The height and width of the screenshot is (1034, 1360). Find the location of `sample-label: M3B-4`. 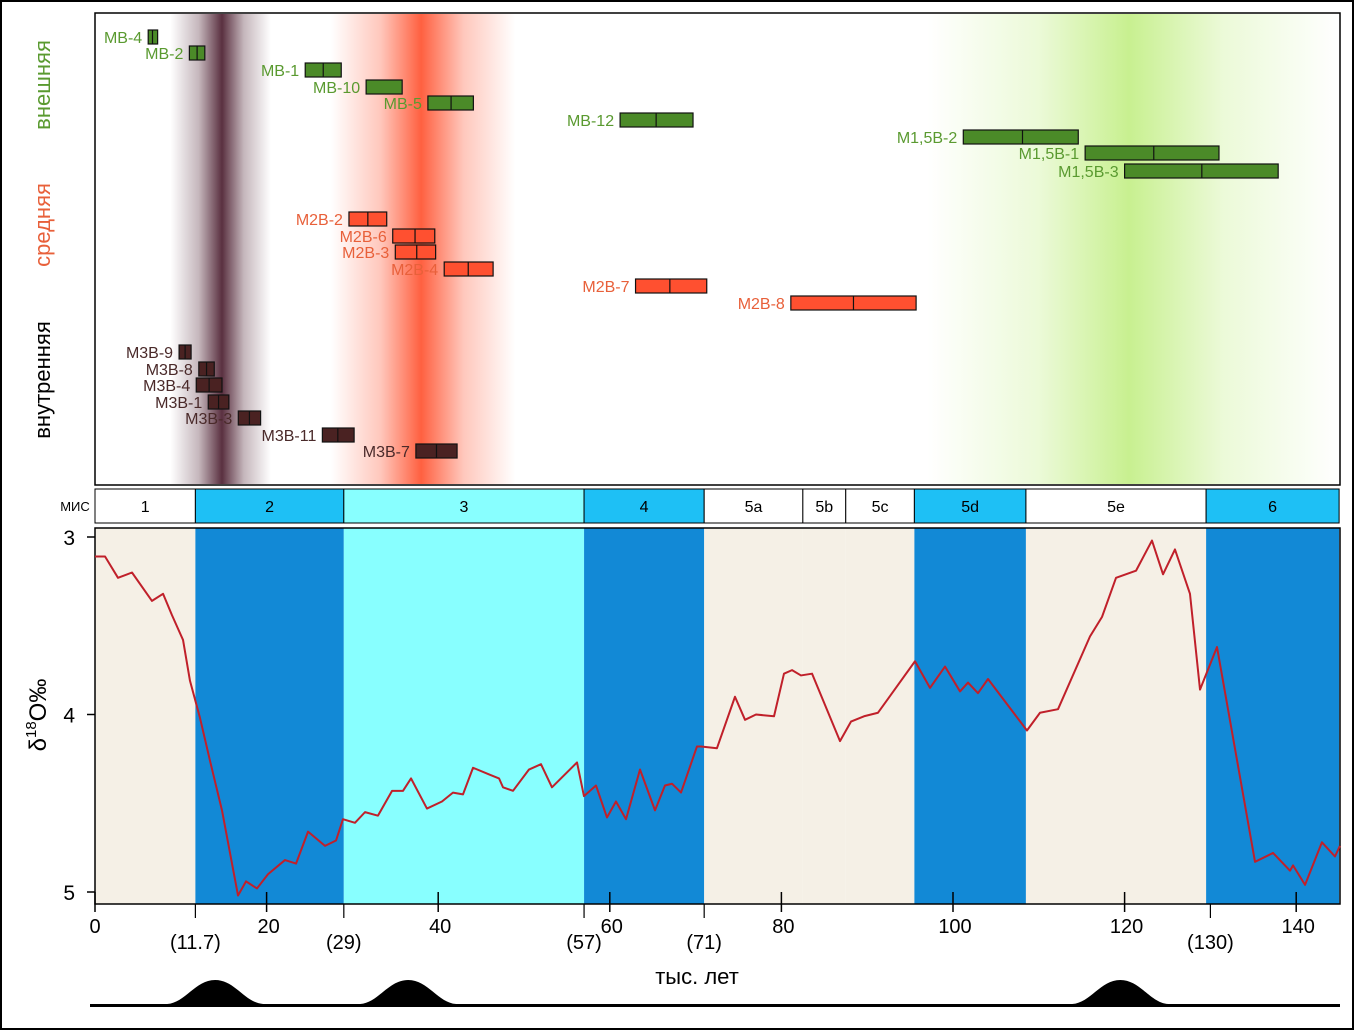

sample-label: M3B-4 is located at coordinates (166, 386).